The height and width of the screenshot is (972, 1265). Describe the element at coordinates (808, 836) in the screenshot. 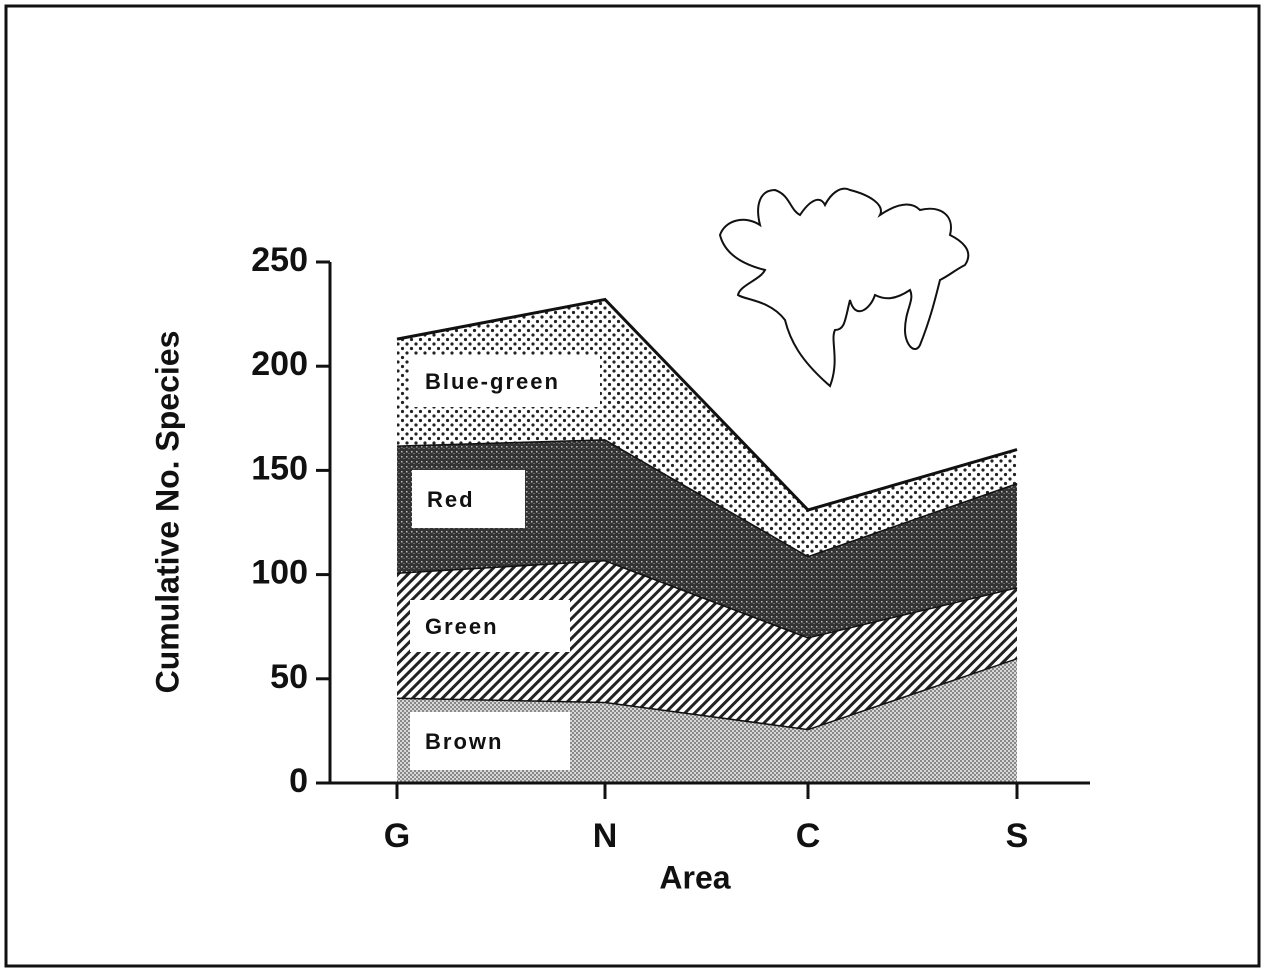

I see `x-tick-label: C` at that location.